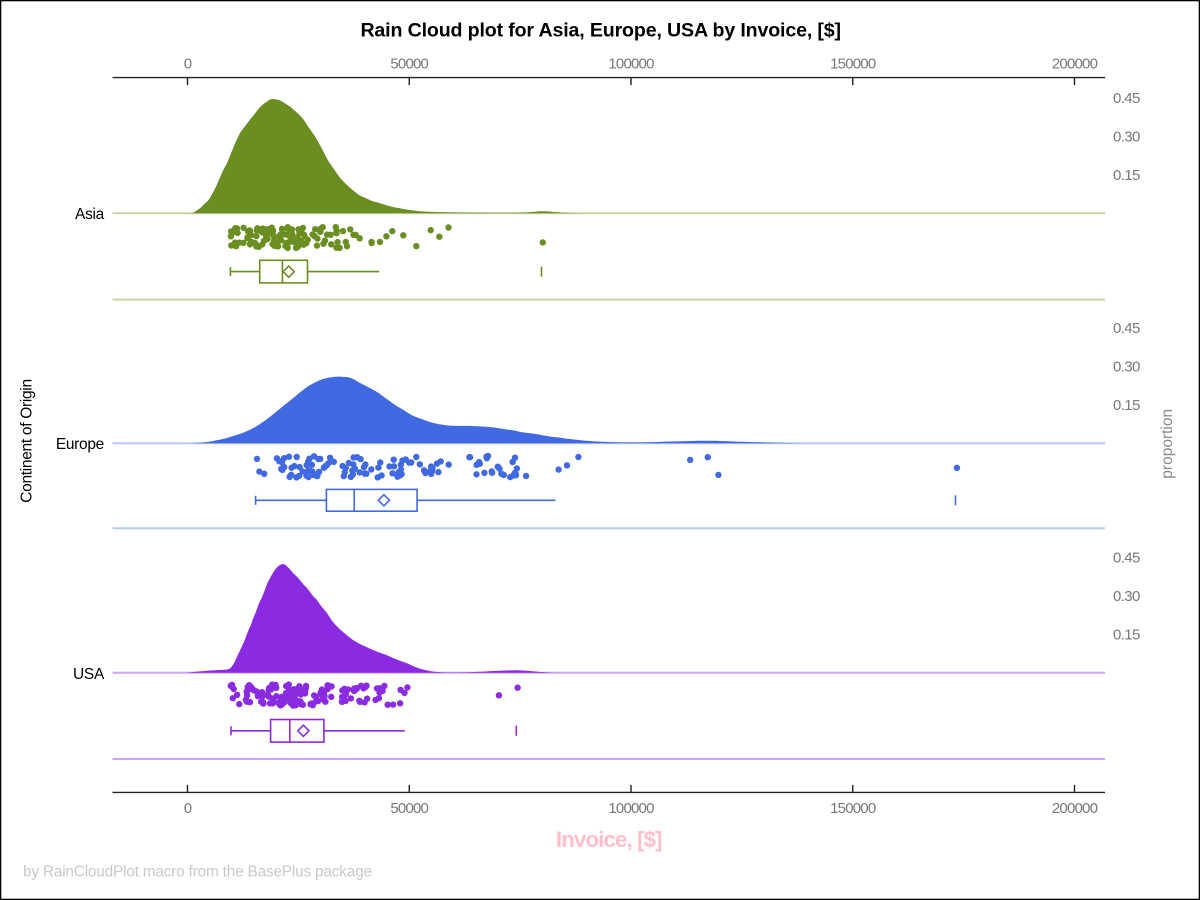  What do you see at coordinates (1167, 444) in the screenshot?
I see `svg-text: proportion` at bounding box center [1167, 444].